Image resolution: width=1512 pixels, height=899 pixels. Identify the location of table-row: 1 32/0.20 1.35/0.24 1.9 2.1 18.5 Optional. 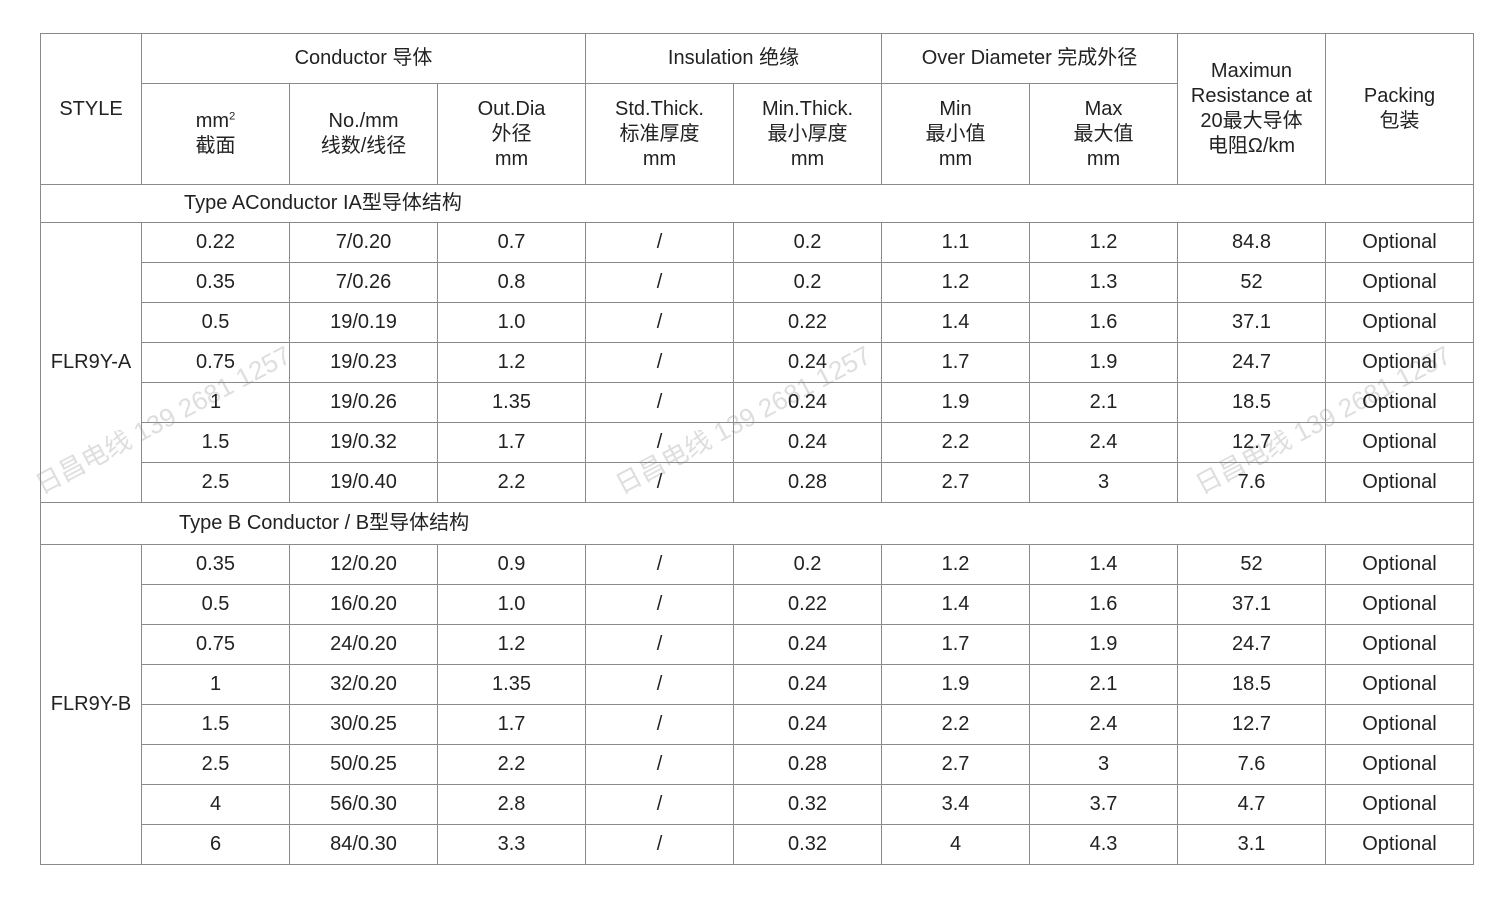
(757, 684).